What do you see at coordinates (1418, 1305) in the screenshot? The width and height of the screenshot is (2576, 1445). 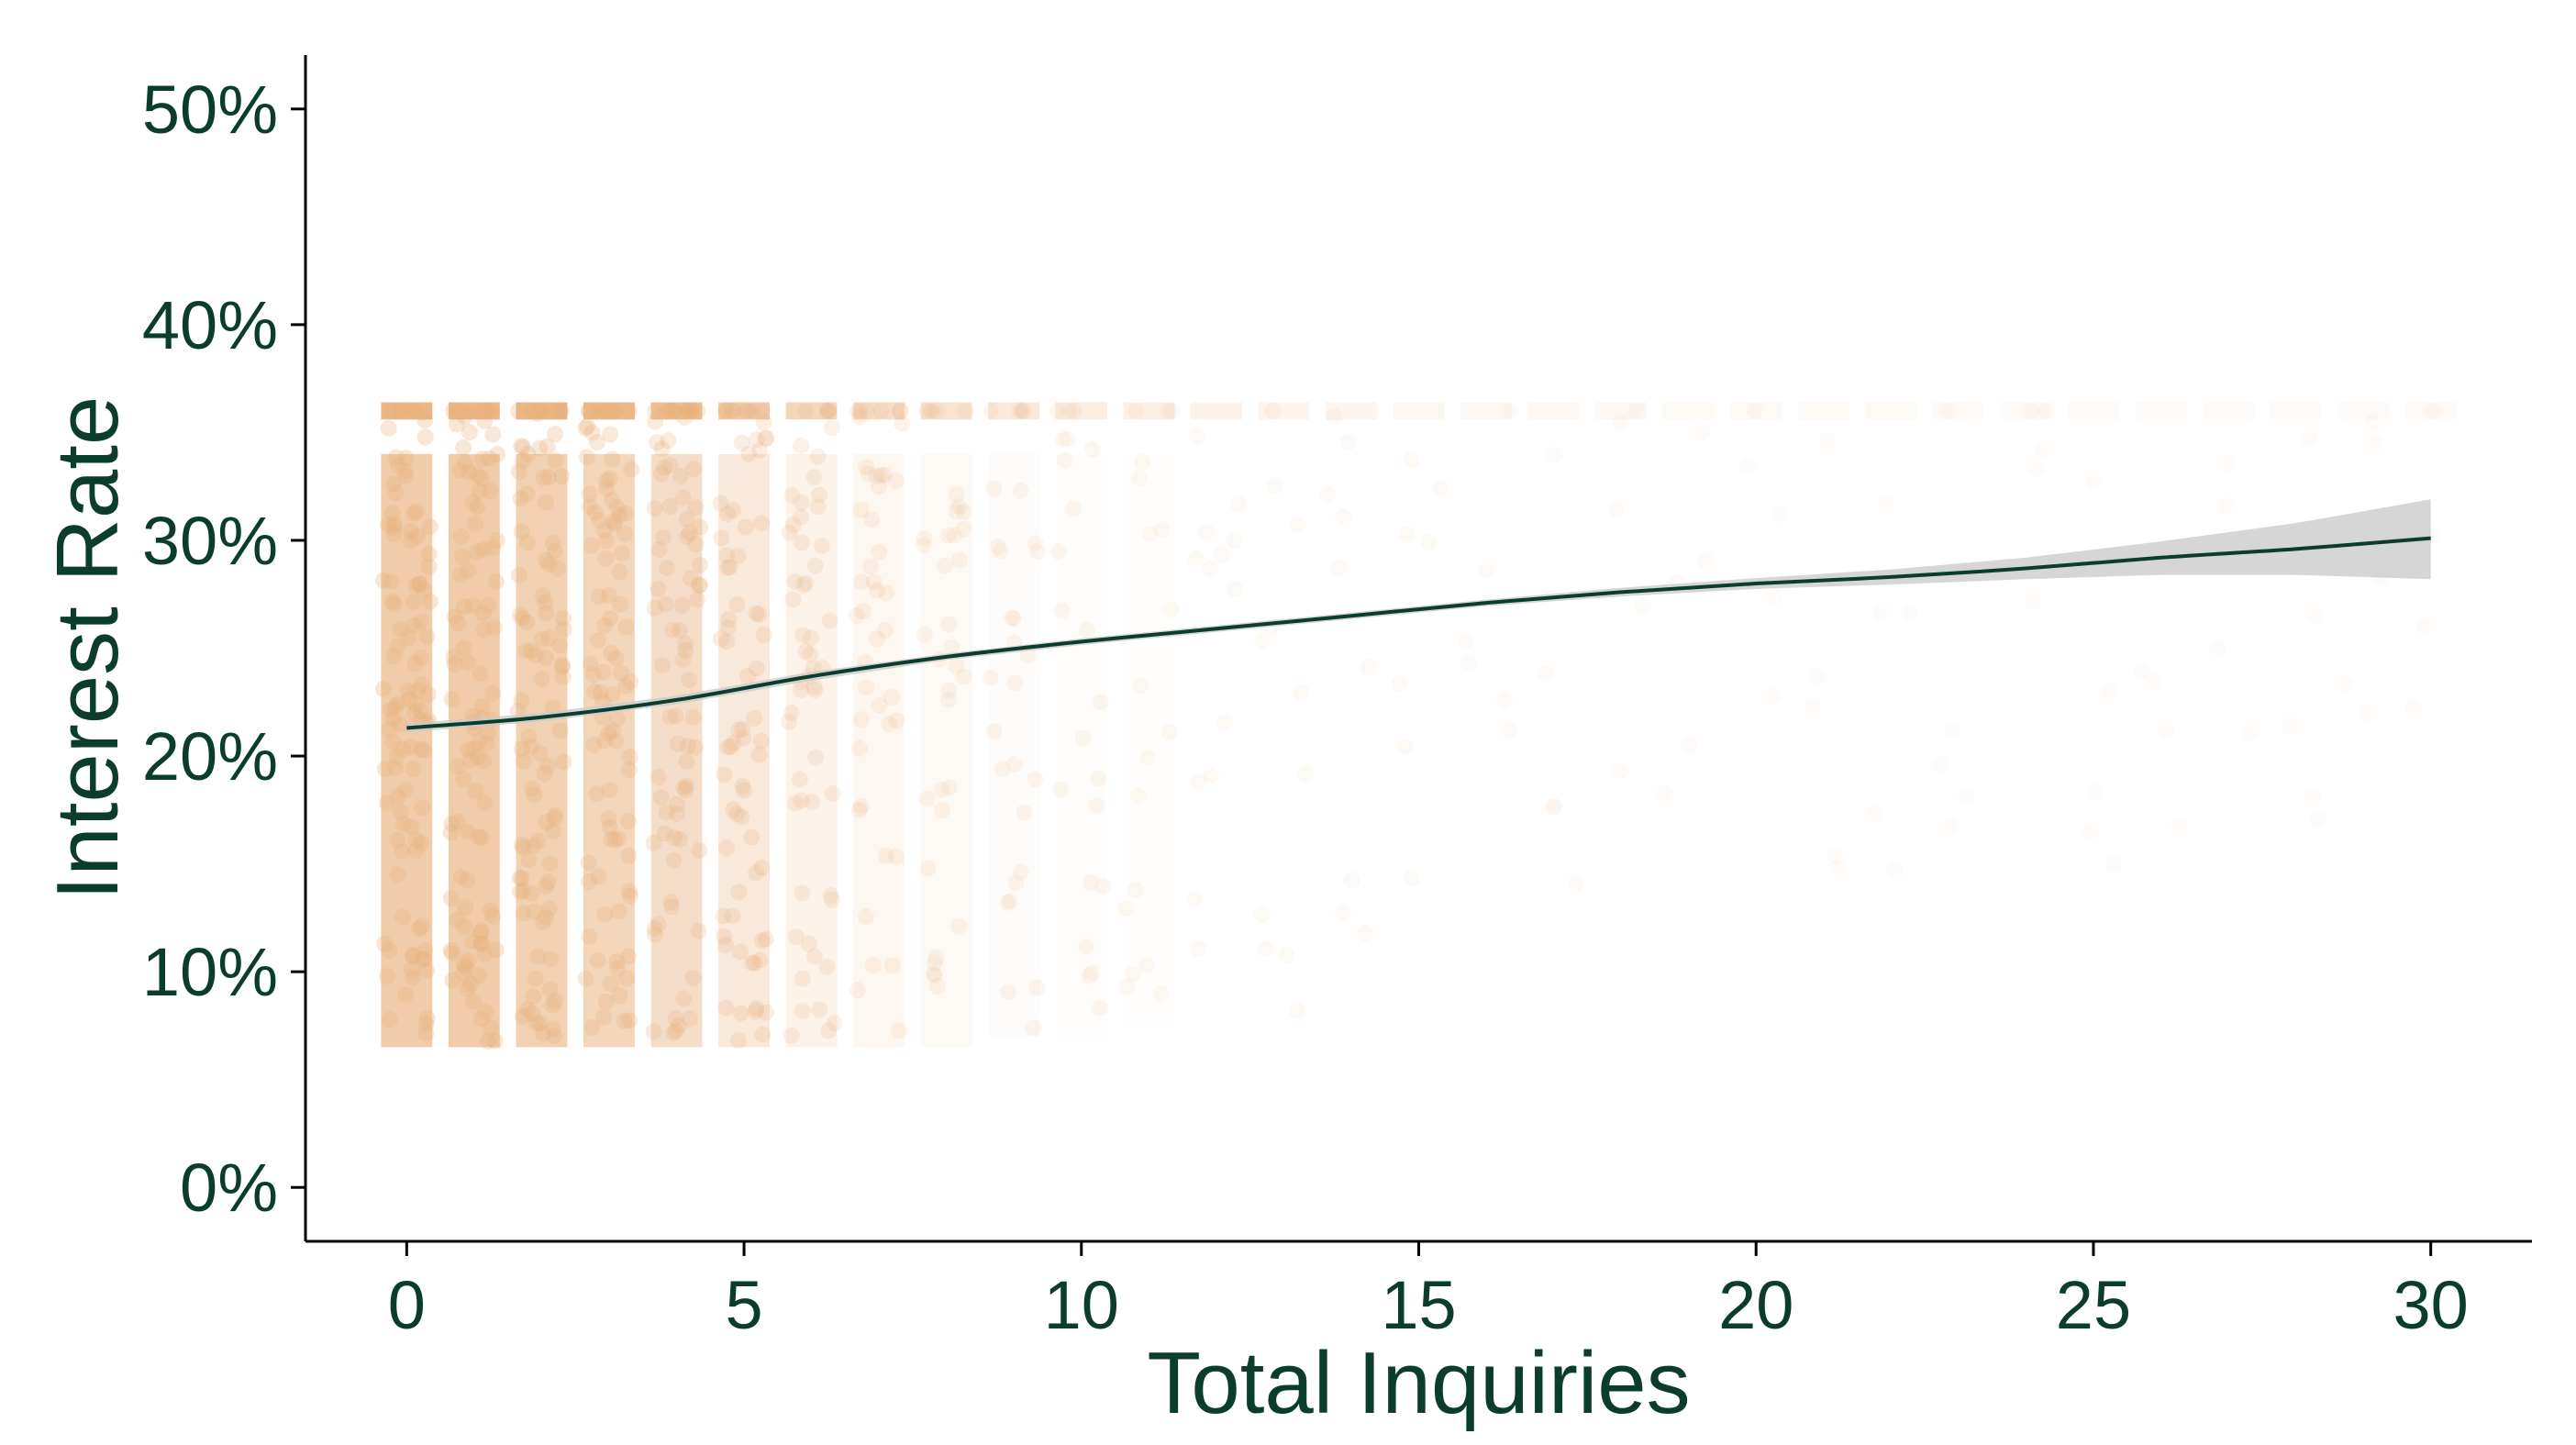 I see `x-tick-label: 15` at bounding box center [1418, 1305].